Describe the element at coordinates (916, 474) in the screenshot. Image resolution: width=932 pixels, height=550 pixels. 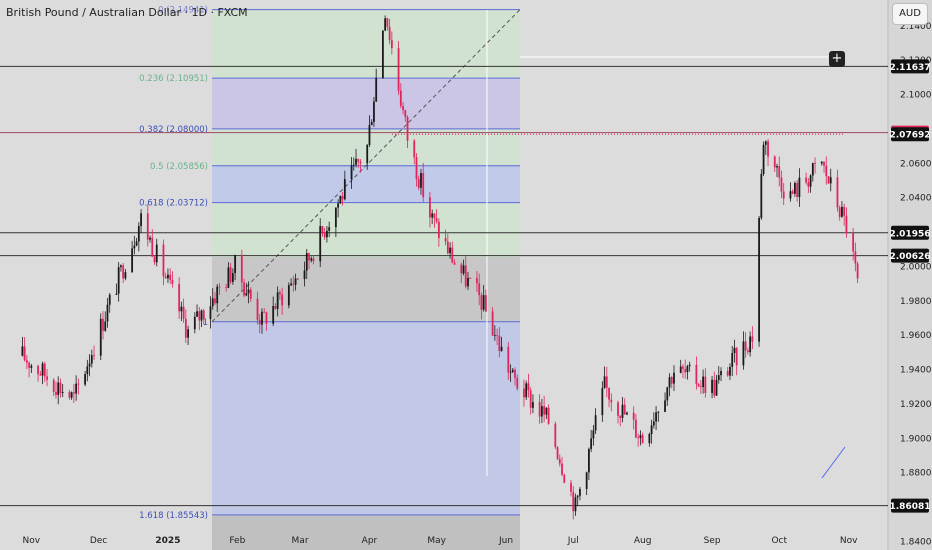
I see `price-tick-label: 1.88000` at that location.